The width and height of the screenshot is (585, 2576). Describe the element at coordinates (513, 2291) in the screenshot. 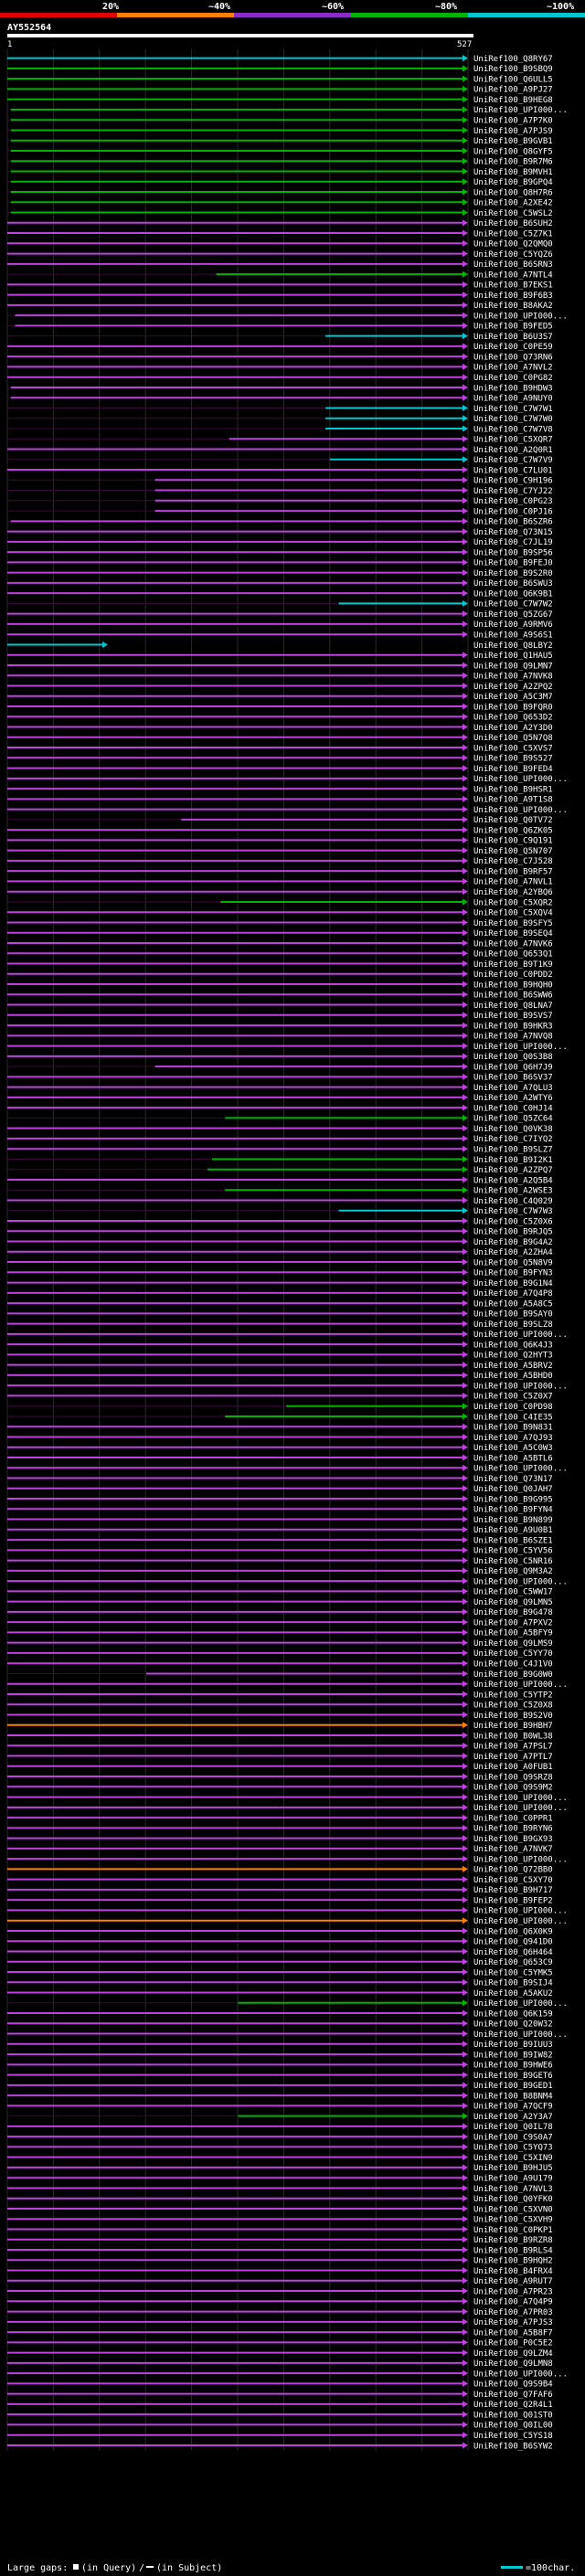

I see `hit-label: UniRef100_A7PR23` at that location.